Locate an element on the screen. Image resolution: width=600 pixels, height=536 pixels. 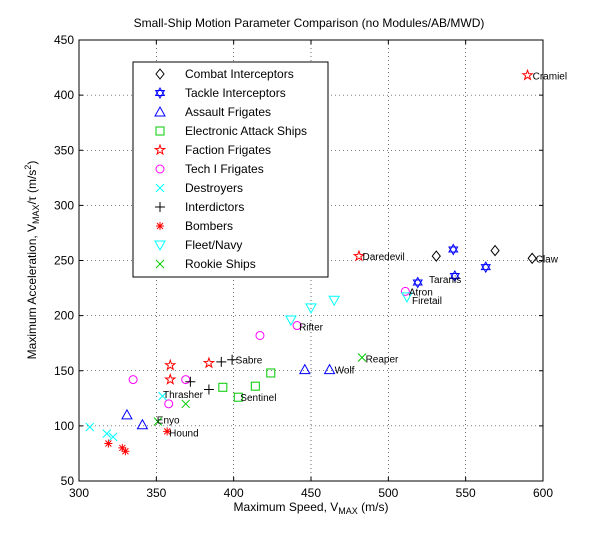
point-label: Thrasher is located at coordinates (183, 395).